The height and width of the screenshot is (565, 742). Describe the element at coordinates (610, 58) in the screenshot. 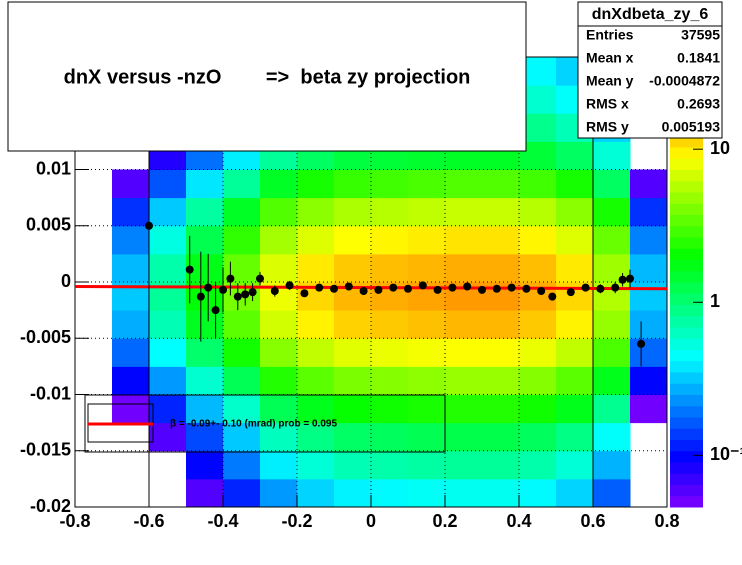

I see `stats-label: Mean x` at that location.